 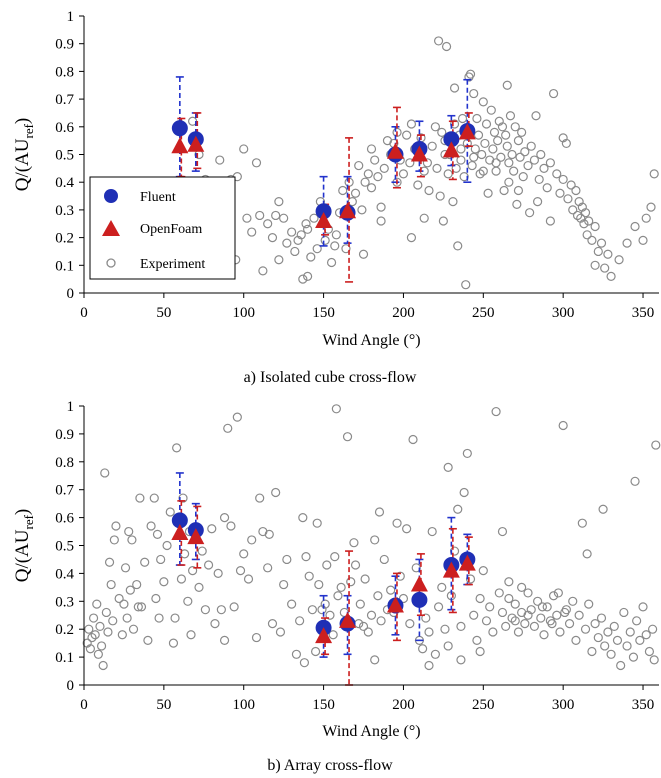 What do you see at coordinates (323, 174) in the screenshot?
I see `model-markers` at bounding box center [323, 174].